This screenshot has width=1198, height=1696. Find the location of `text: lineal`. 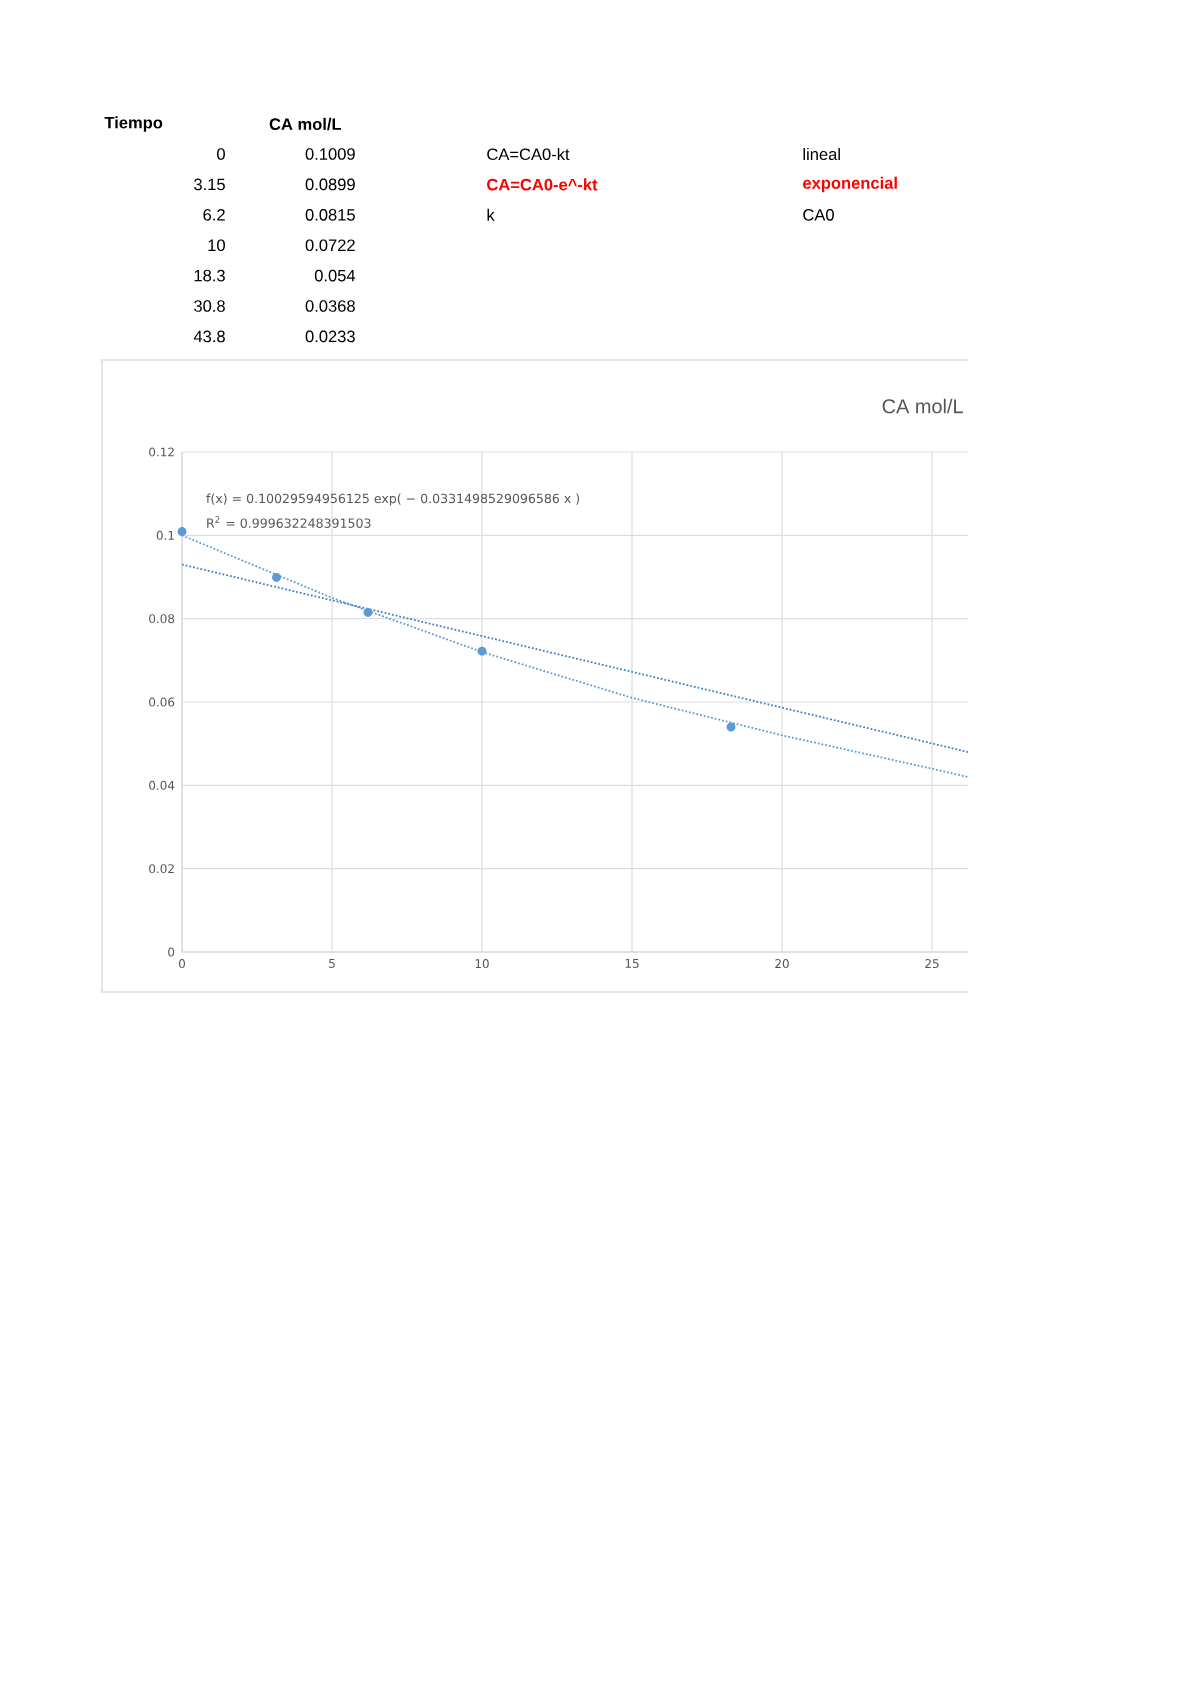

text: lineal is located at coordinates (821, 154).